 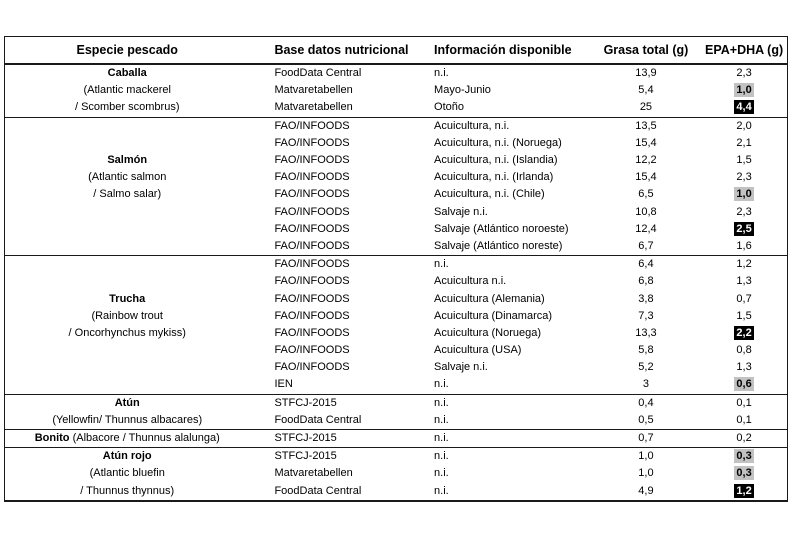 What do you see at coordinates (744, 384) in the screenshot?
I see `epa-dha-value: 0,6` at bounding box center [744, 384].